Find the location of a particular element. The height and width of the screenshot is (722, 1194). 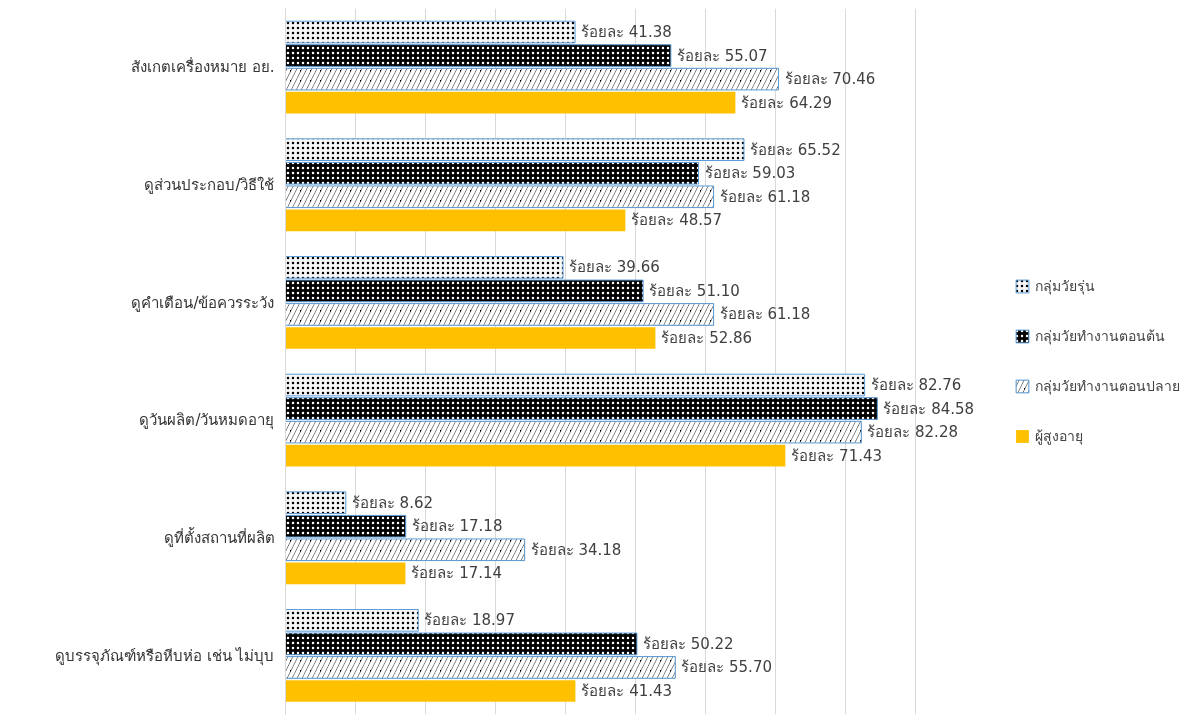

data-label: ร้อยละ 17.14 is located at coordinates (457, 573).